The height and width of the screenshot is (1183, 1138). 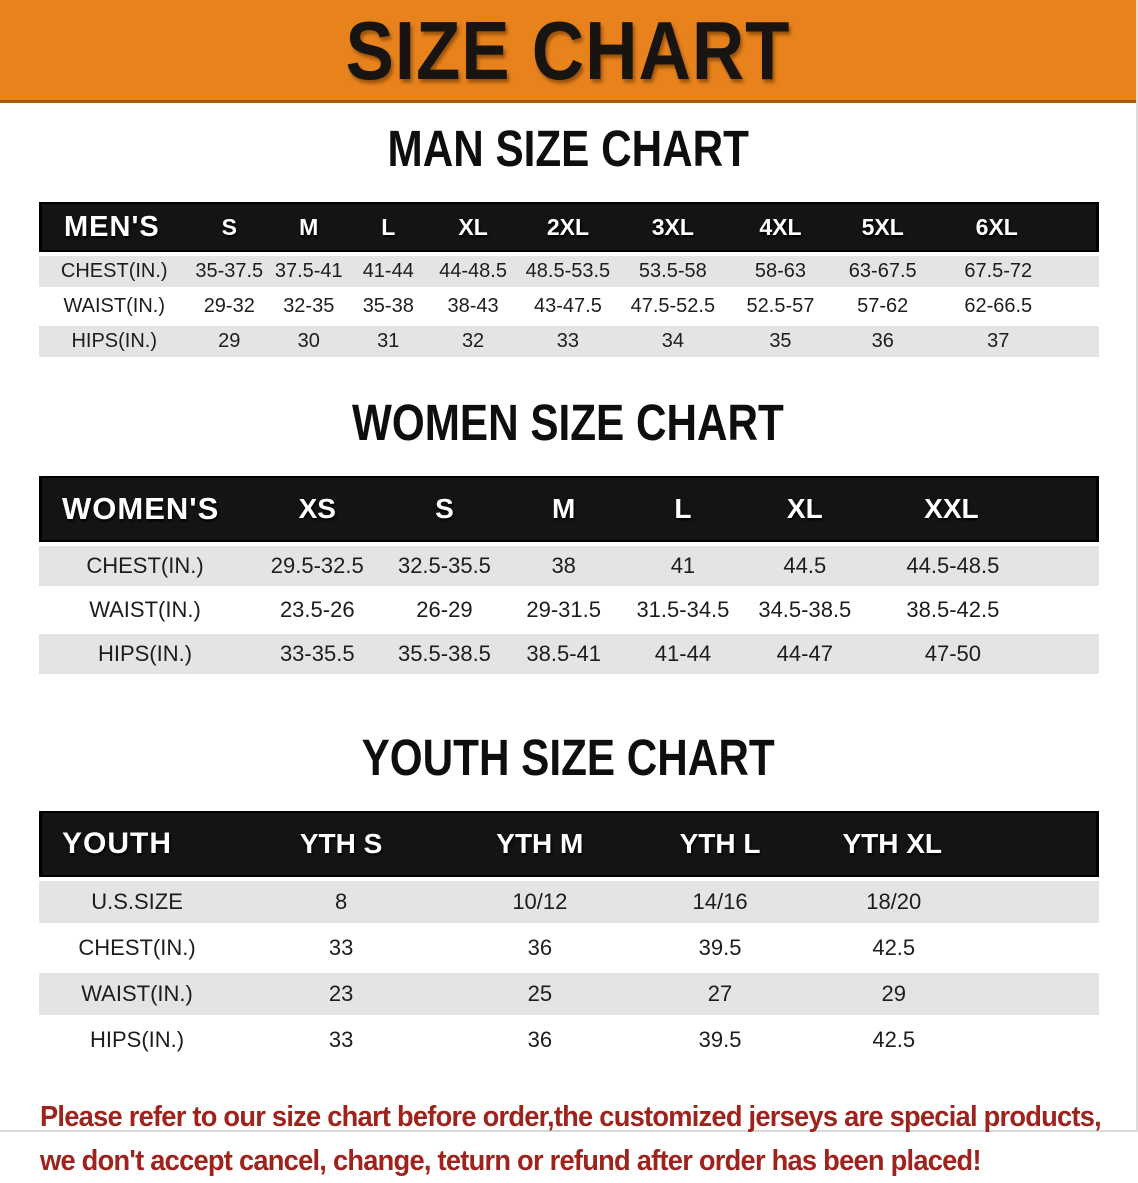 What do you see at coordinates (563, 654) in the screenshot?
I see `table-cell: 38.5-41` at bounding box center [563, 654].